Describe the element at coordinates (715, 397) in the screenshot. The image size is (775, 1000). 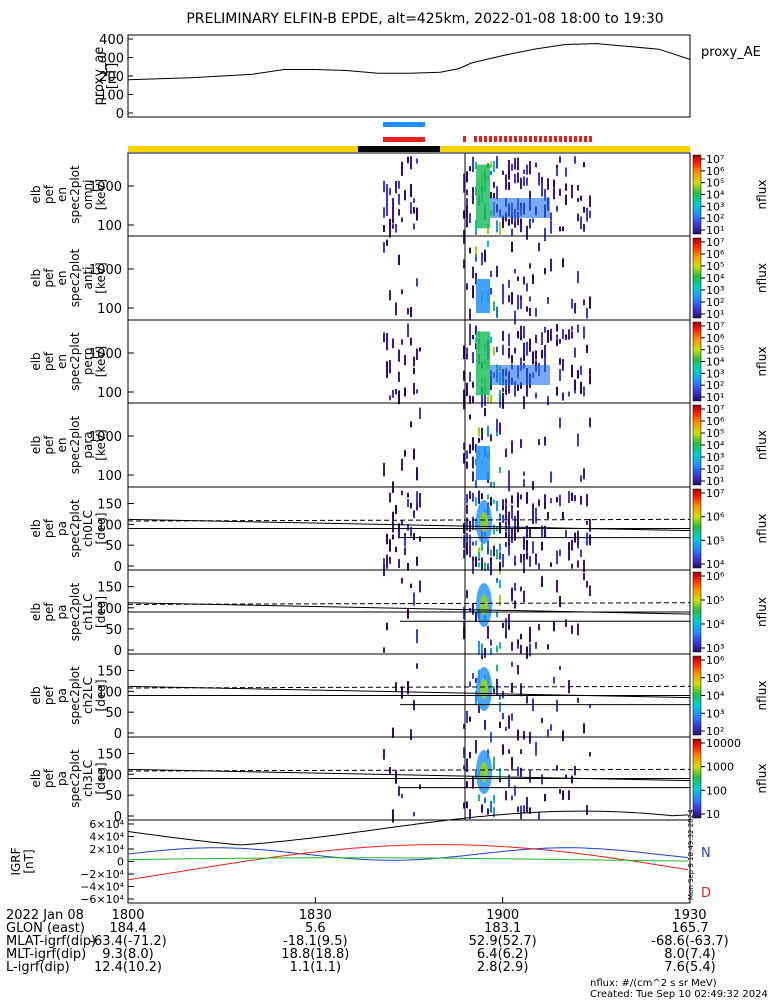
I see `colorbar-tick-label: 10¹` at that location.